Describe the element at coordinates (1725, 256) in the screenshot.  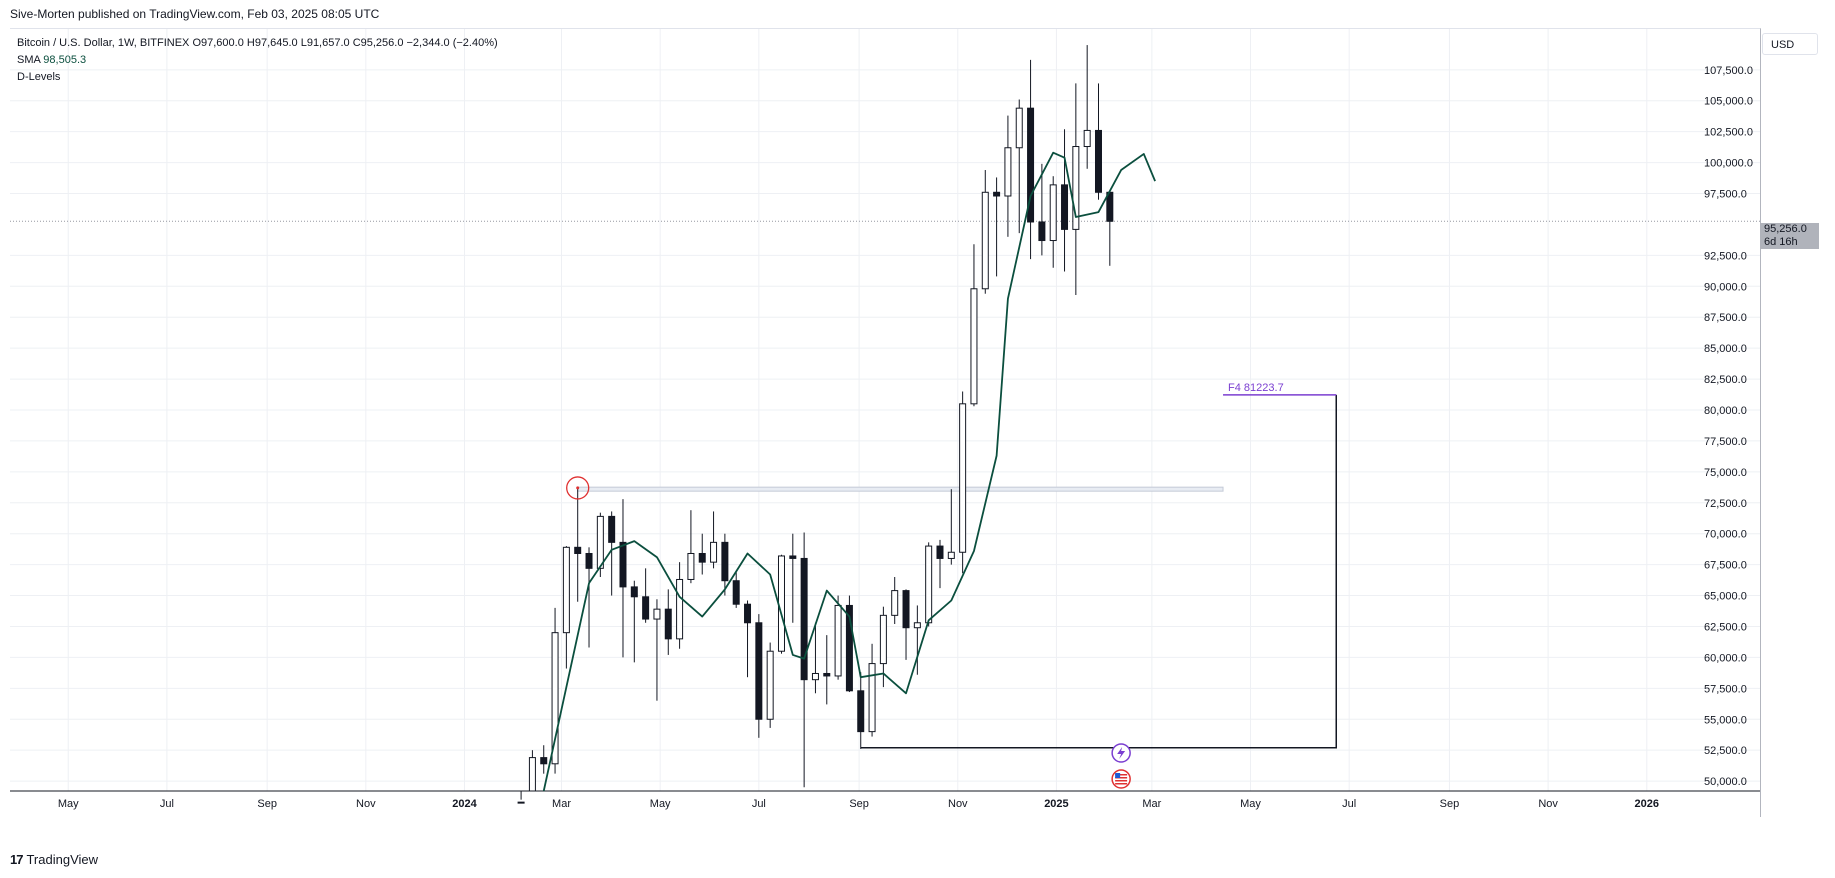
I see `price-tick-label: 92,500.0` at that location.